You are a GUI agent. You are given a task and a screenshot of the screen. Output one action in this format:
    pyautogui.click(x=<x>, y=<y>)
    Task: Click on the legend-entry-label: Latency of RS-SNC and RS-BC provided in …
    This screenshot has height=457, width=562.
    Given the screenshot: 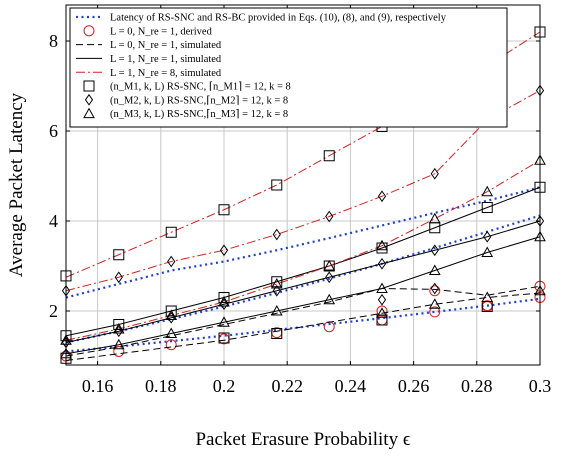 What is the action you would take?
    pyautogui.click(x=278, y=18)
    